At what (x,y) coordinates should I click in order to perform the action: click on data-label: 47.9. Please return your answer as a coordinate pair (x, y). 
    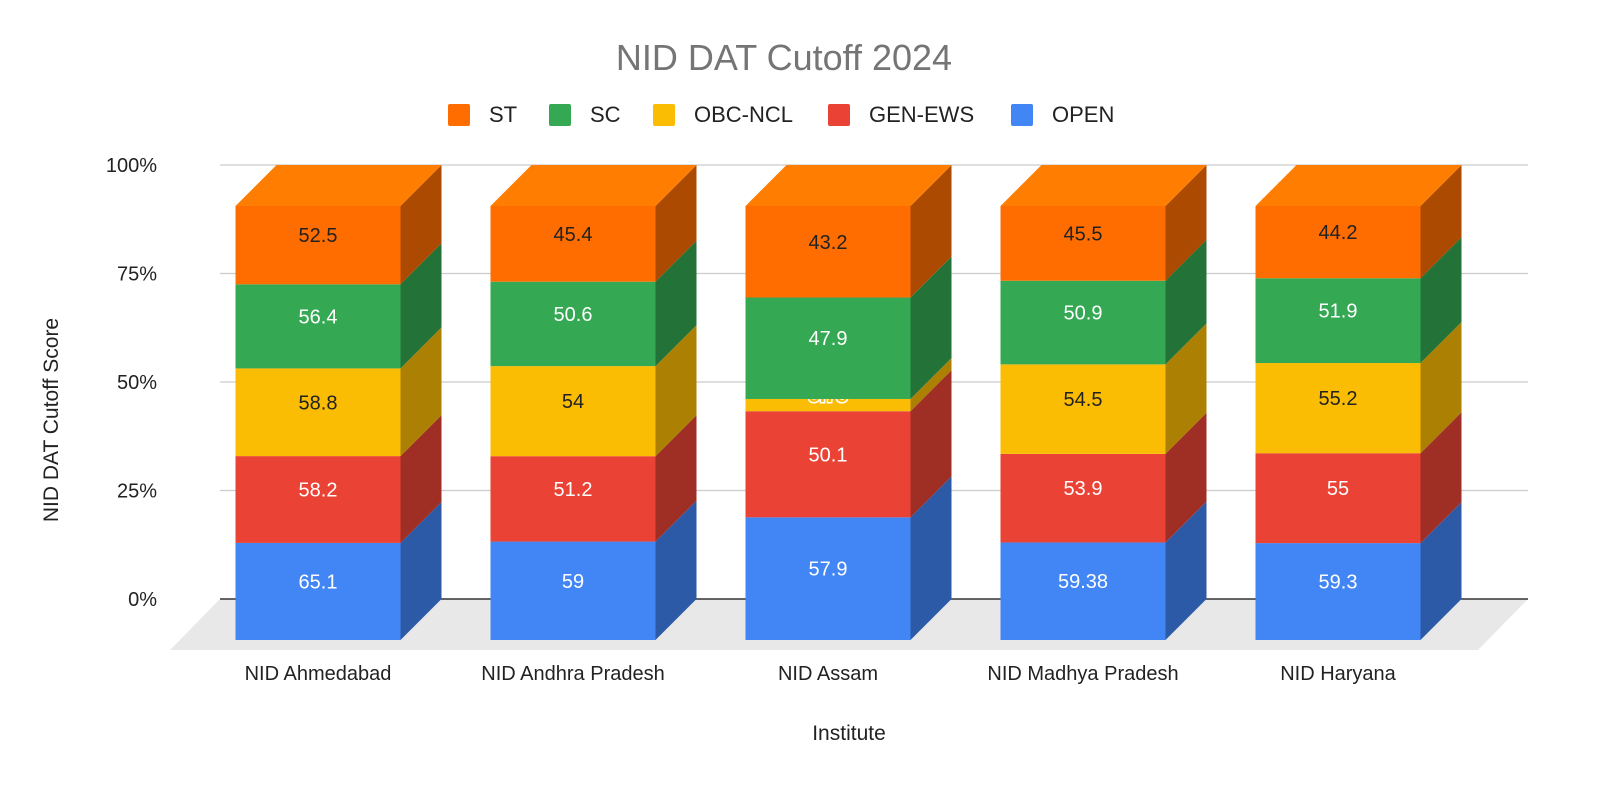
    Looking at the image, I should click on (828, 339).